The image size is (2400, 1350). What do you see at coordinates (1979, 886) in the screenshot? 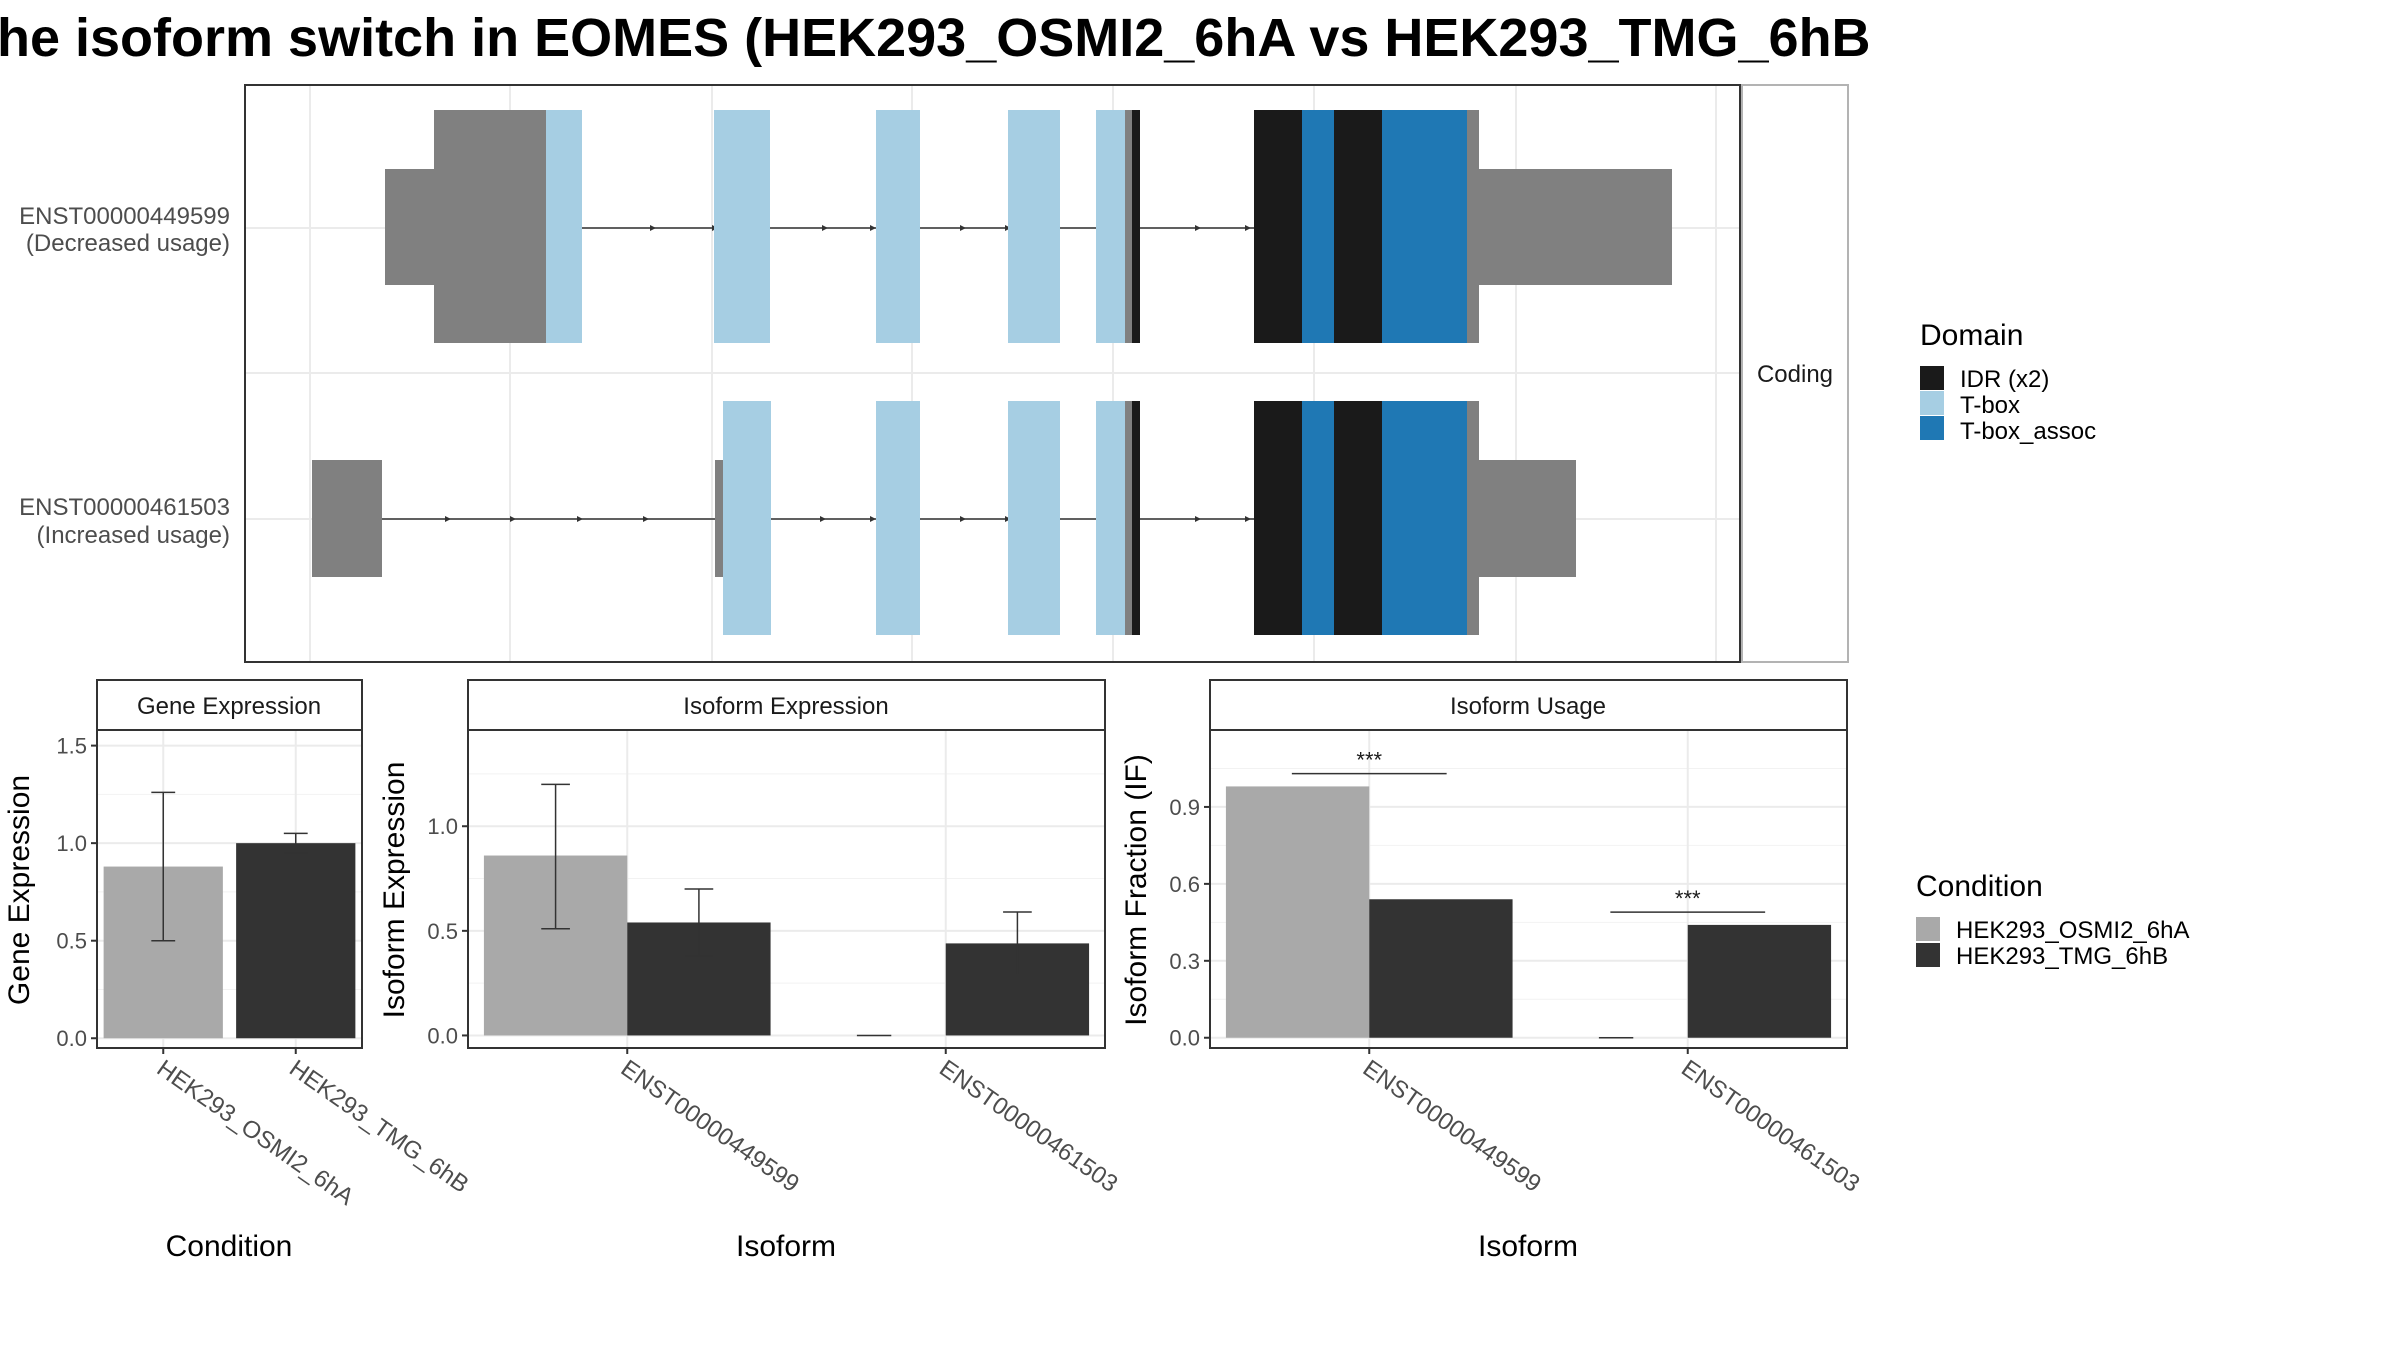
I see `condition-legend-title: Condition` at bounding box center [1979, 886].